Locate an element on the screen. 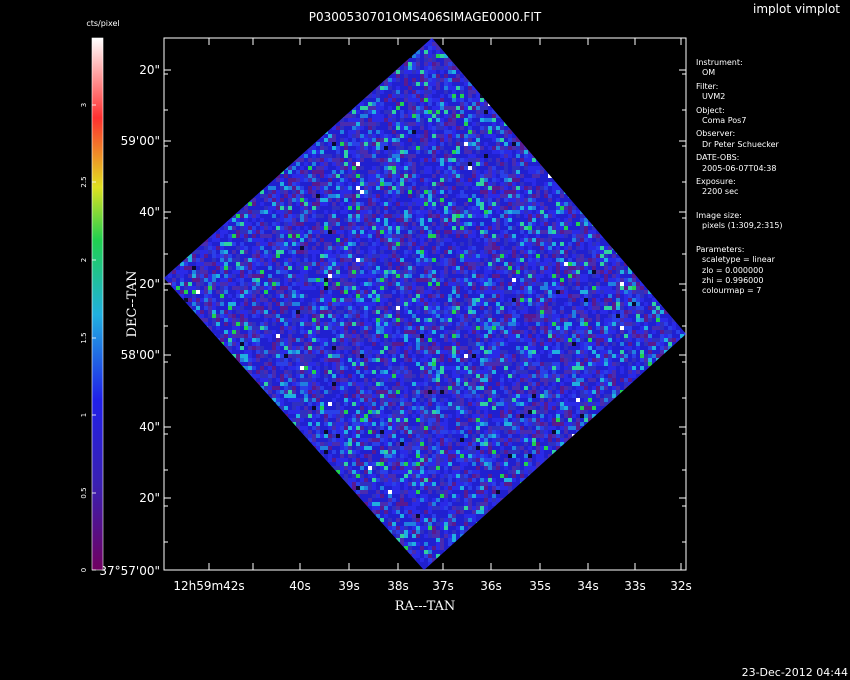 The image size is (850, 680). x-tick-label: 35s is located at coordinates (540, 586).